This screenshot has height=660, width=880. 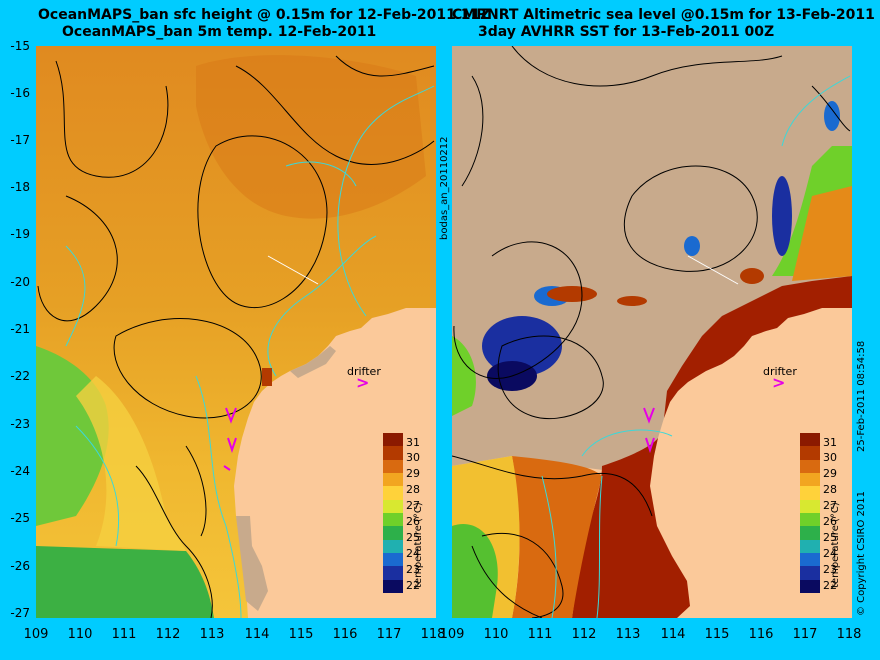 I want to click on y-tick: -20, so click(x=20, y=282).